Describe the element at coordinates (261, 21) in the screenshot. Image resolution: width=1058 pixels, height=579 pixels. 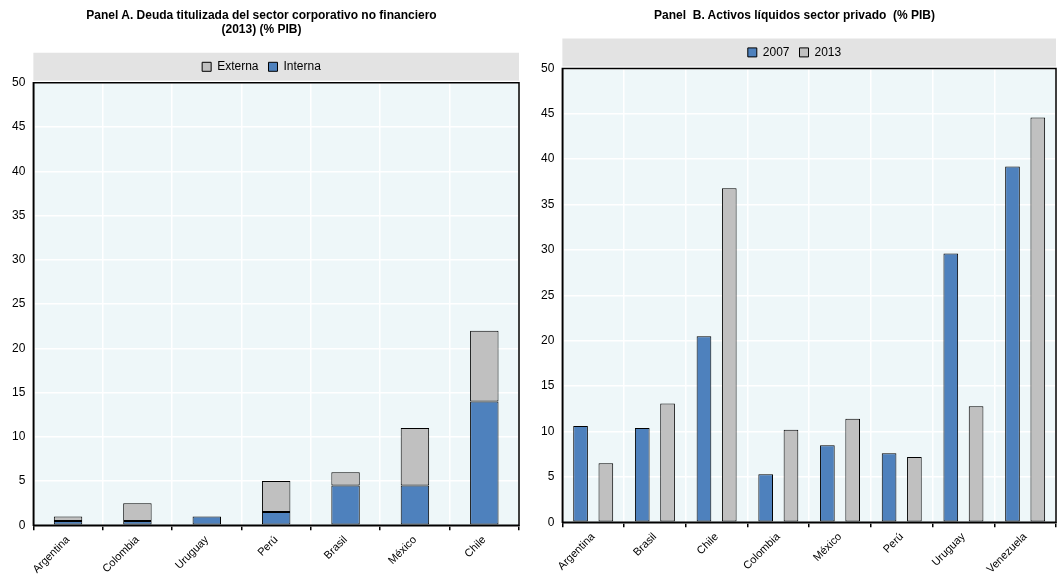
I see `chart-title: Panel A. Deuda titulizada del sector corporativo no financiero (2013) (% PIB)` at that location.